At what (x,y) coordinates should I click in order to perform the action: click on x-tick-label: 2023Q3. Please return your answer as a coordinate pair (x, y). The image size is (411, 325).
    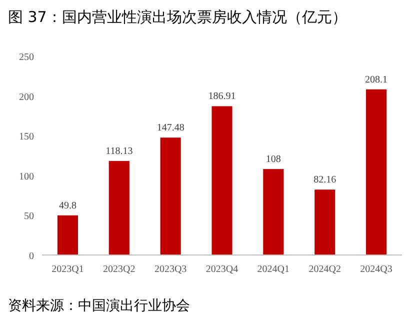
    Looking at the image, I should click on (170, 269).